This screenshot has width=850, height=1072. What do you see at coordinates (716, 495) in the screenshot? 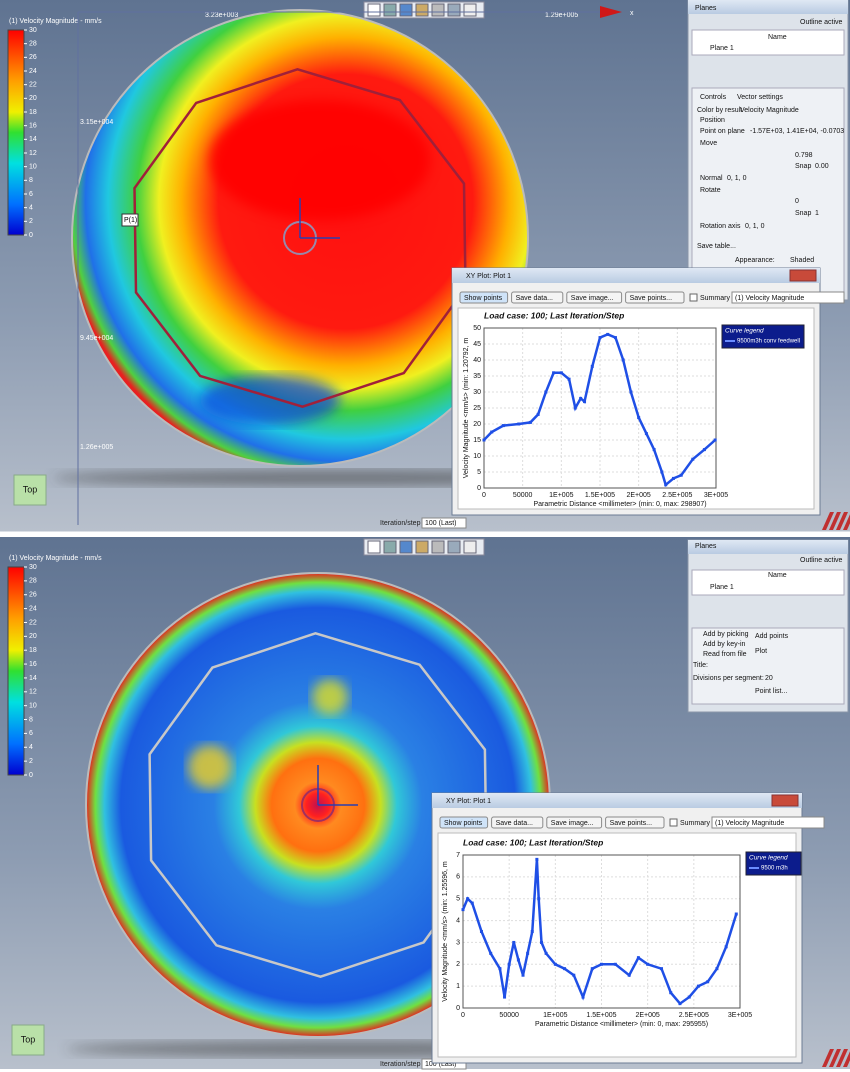
I see `x-tick-label: 3E+005` at bounding box center [716, 495].